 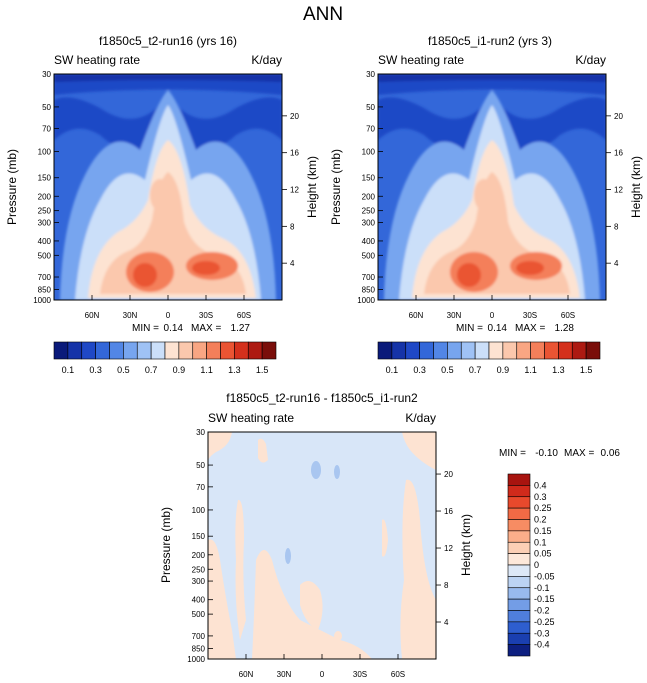 I want to click on pressure-tick-label: 700, so click(x=369, y=277).